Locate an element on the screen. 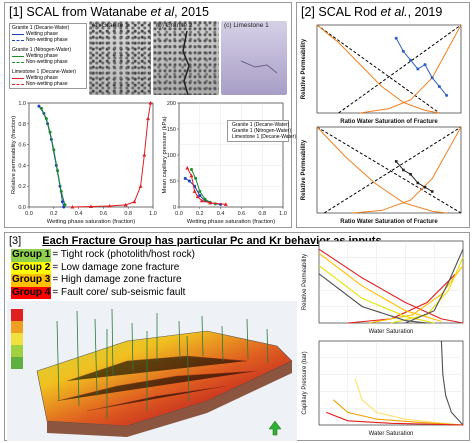  panel1-title-text: SCAL from Watanabe is located at coordinates (88, 12).